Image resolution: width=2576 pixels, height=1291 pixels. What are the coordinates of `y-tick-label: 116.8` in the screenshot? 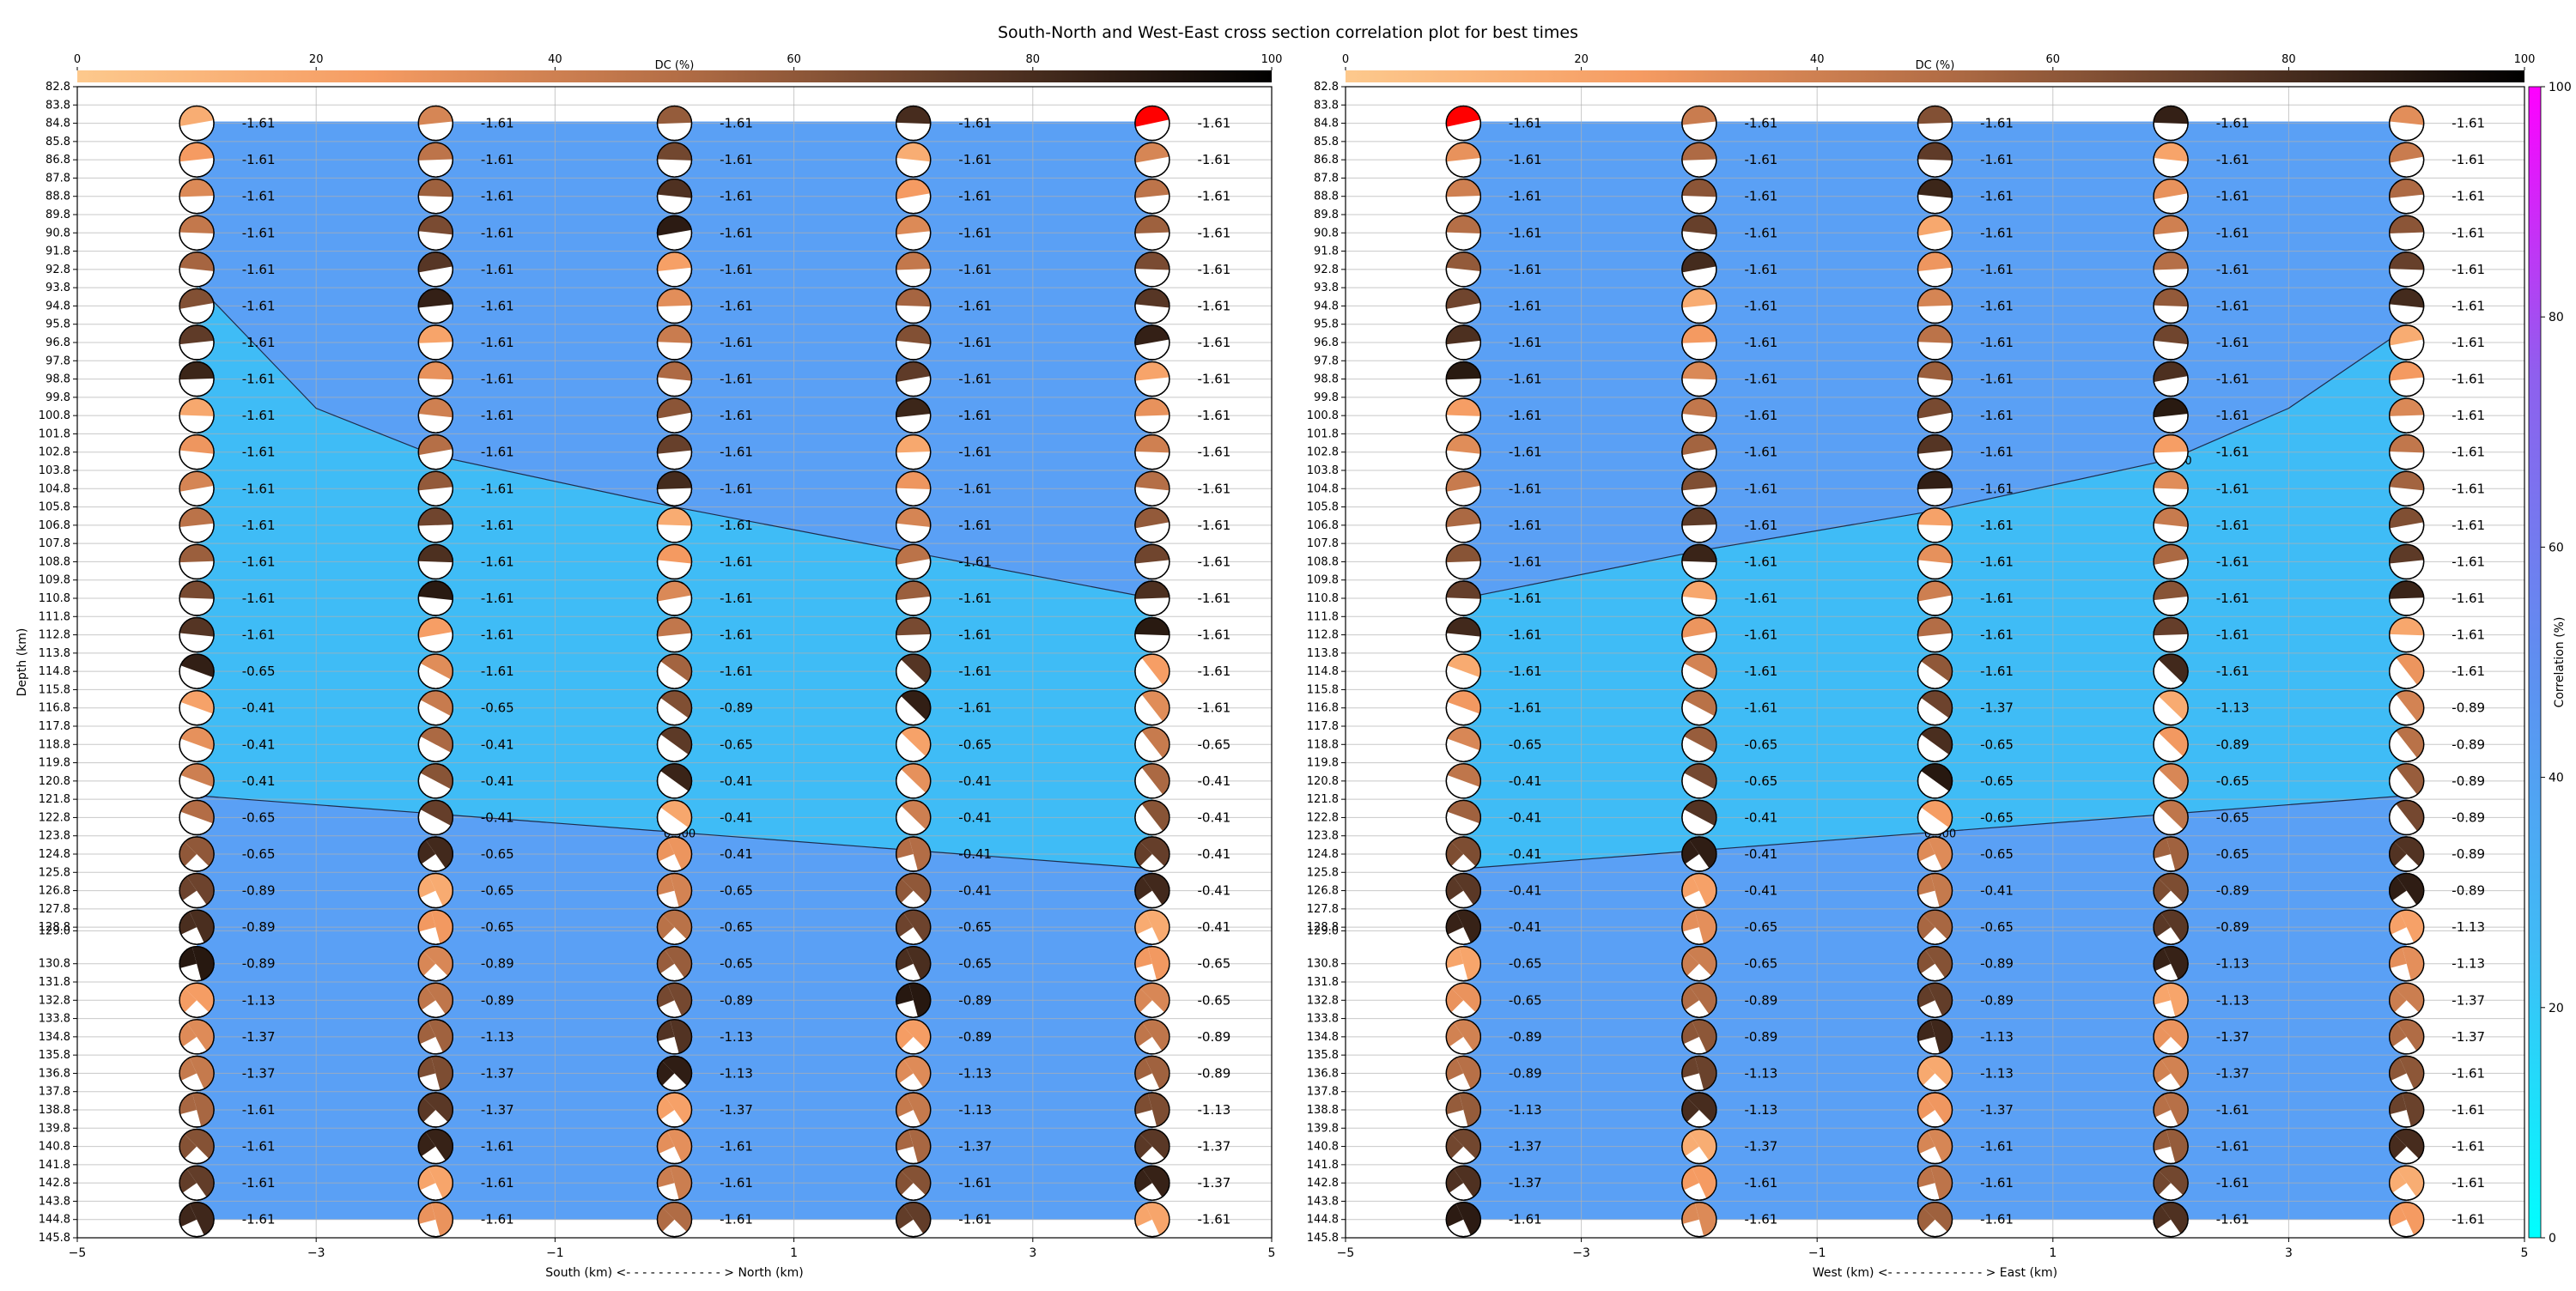 It's located at (1323, 708).